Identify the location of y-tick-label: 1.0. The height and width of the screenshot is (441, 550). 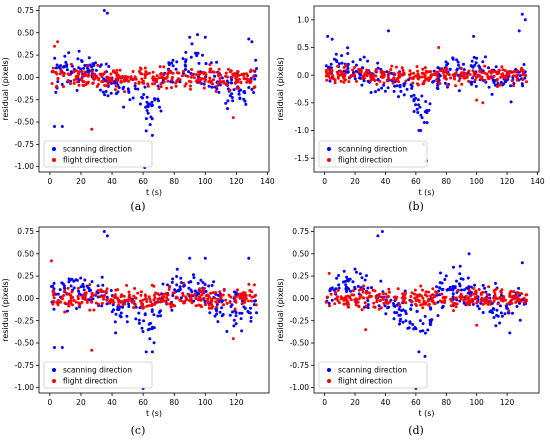
(303, 19).